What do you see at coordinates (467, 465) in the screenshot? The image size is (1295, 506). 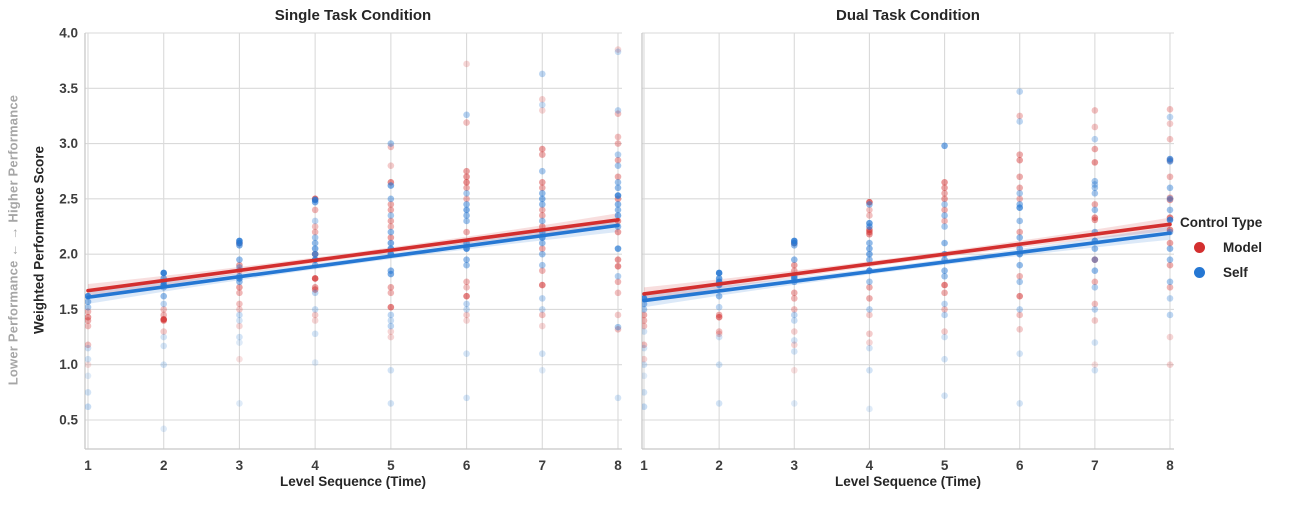 I see `x-tick-label: 6` at bounding box center [467, 465].